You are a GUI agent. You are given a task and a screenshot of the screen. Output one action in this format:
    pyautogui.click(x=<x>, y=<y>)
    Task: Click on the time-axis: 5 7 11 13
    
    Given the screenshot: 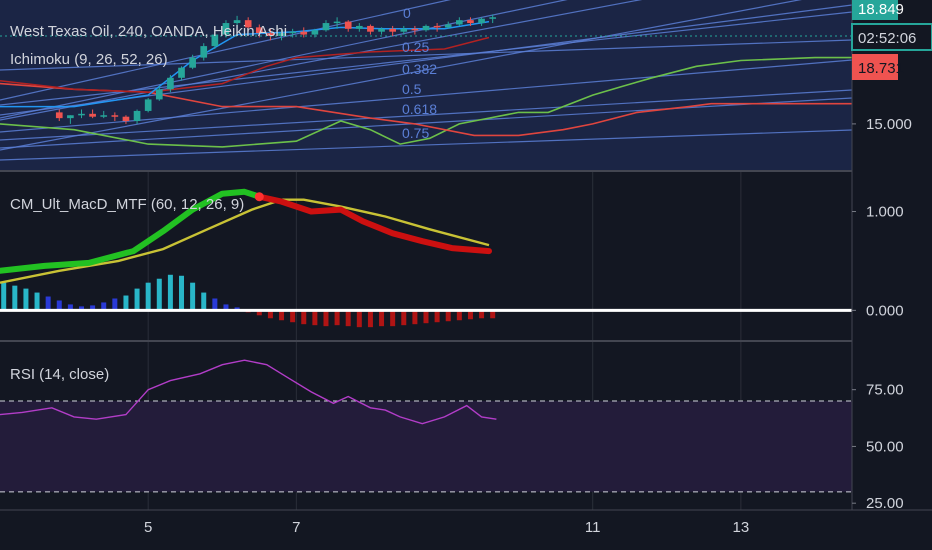 What is the action you would take?
    pyautogui.click(x=446, y=527)
    